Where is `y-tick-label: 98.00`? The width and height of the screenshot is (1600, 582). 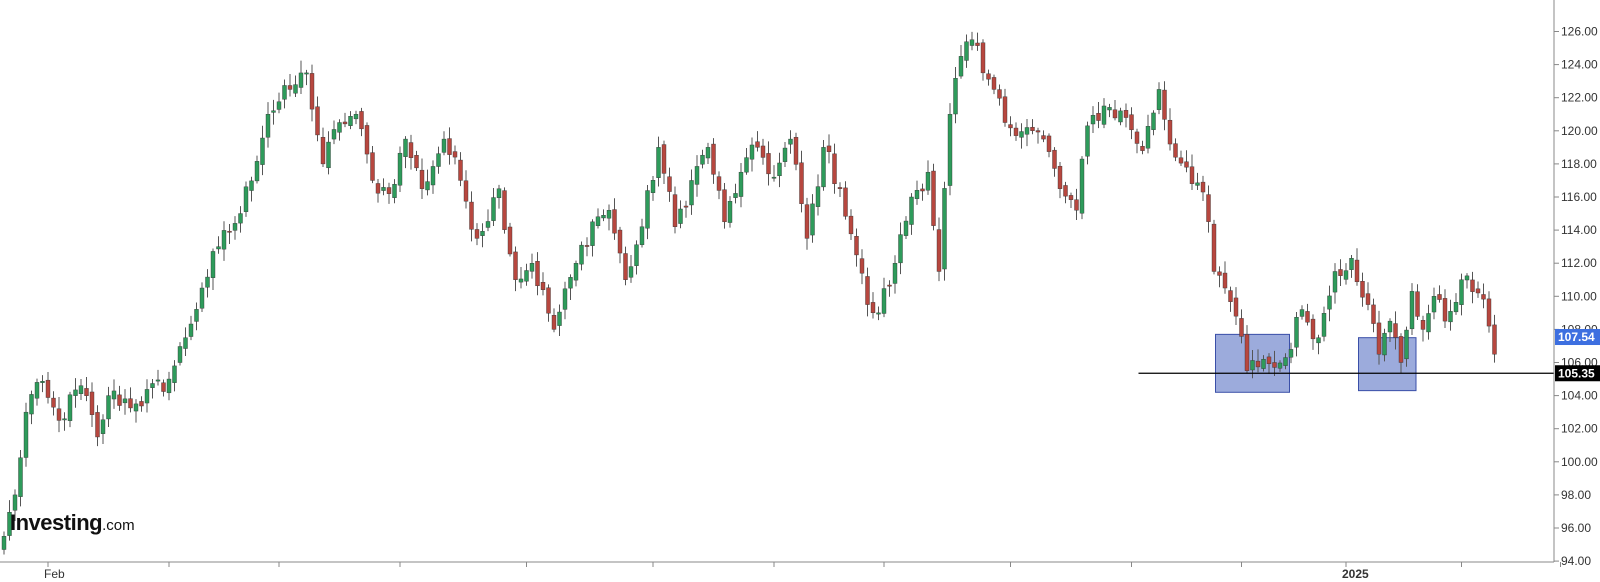 y-tick-label: 98.00 is located at coordinates (1576, 495).